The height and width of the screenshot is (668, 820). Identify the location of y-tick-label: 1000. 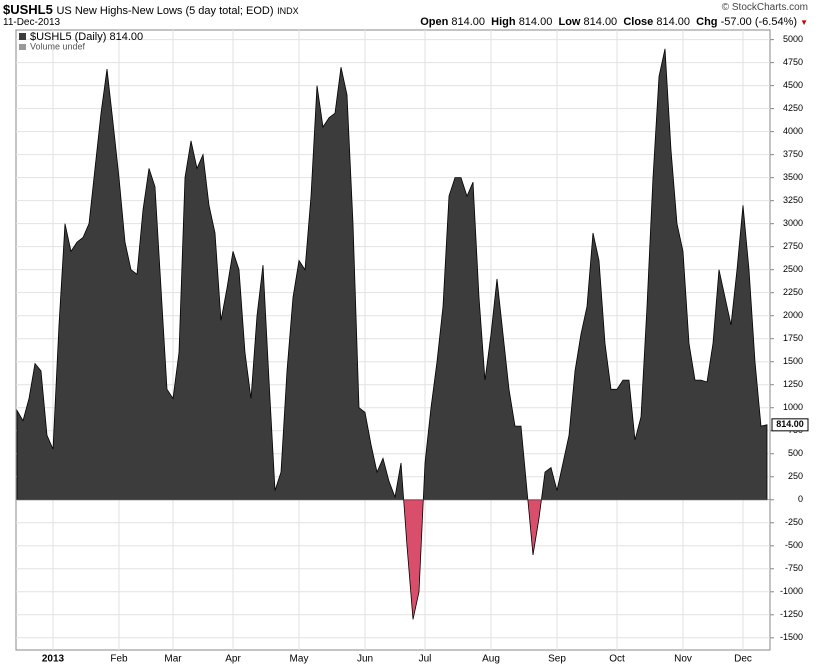
(793, 407).